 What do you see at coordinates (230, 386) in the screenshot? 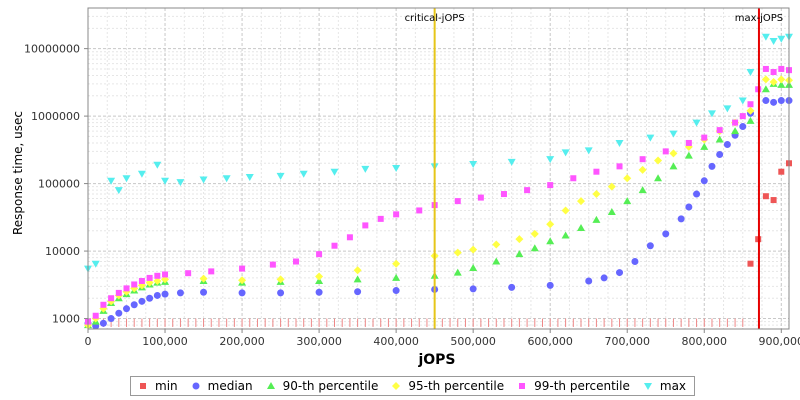
I see `legend-label: median` at bounding box center [230, 386].